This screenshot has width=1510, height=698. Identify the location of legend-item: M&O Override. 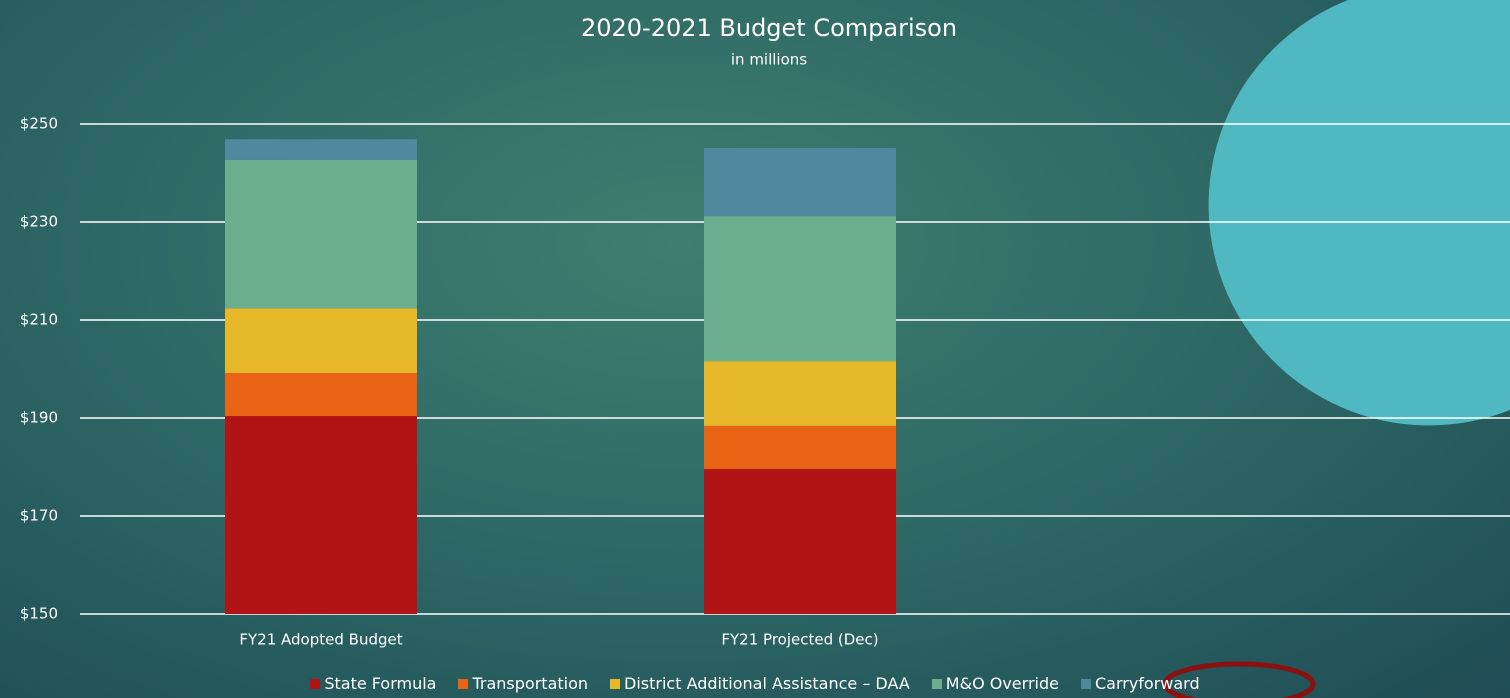
(995, 683).